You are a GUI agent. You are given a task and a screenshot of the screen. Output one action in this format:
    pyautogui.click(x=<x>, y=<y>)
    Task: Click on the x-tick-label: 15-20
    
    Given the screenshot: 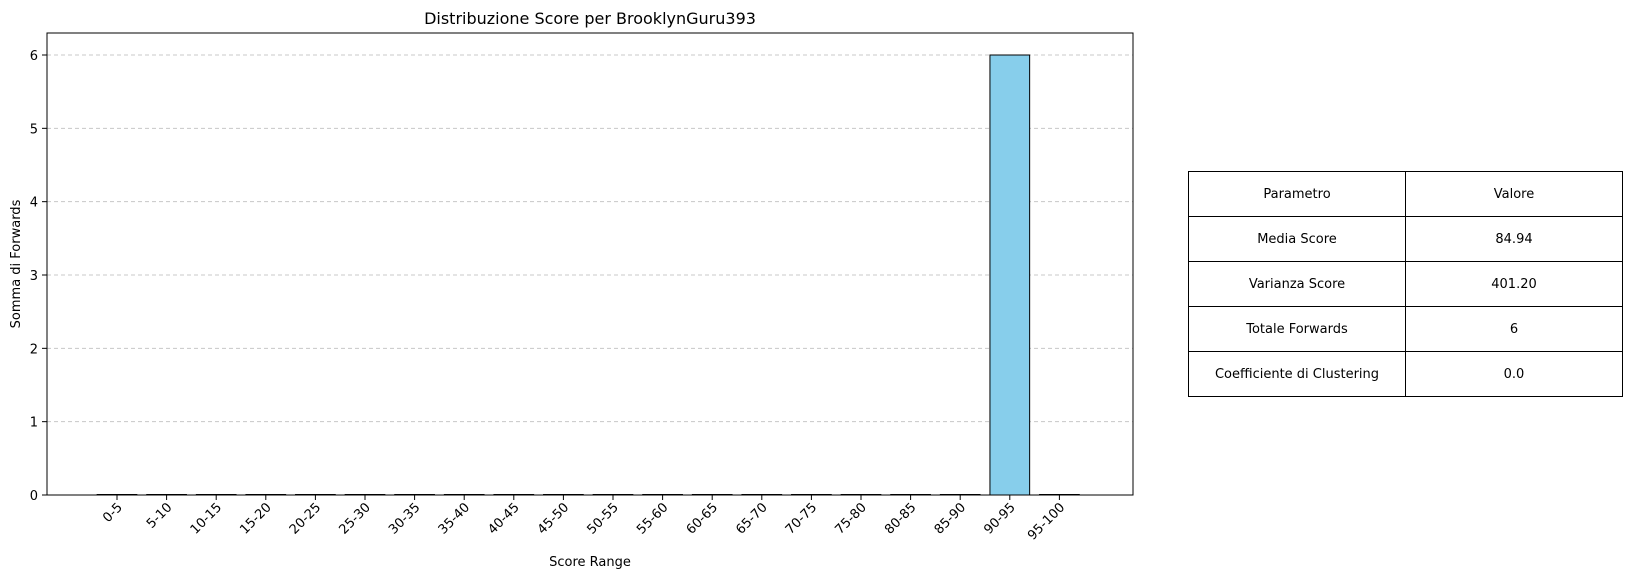 What is the action you would take?
    pyautogui.click(x=255, y=518)
    